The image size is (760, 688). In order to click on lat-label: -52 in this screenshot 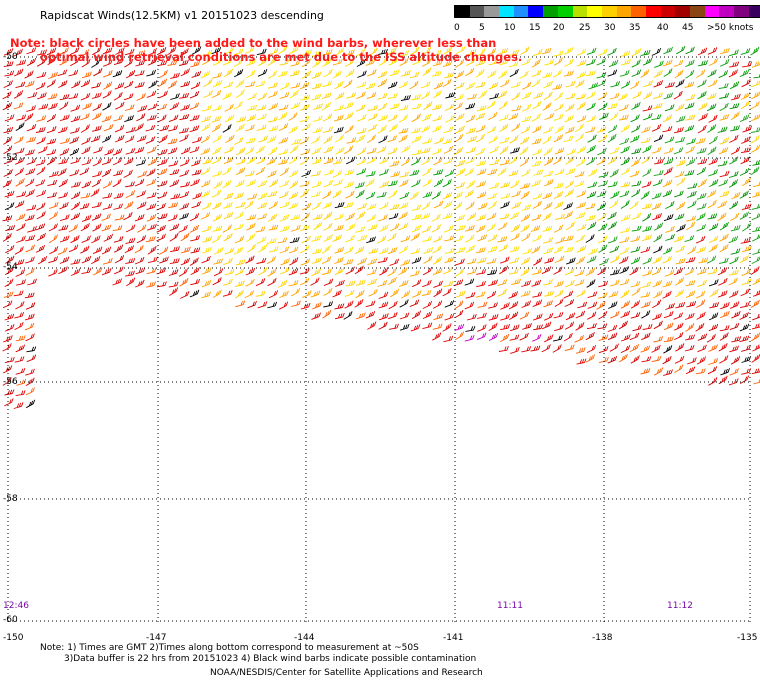, I will do `click(10, 158)`.